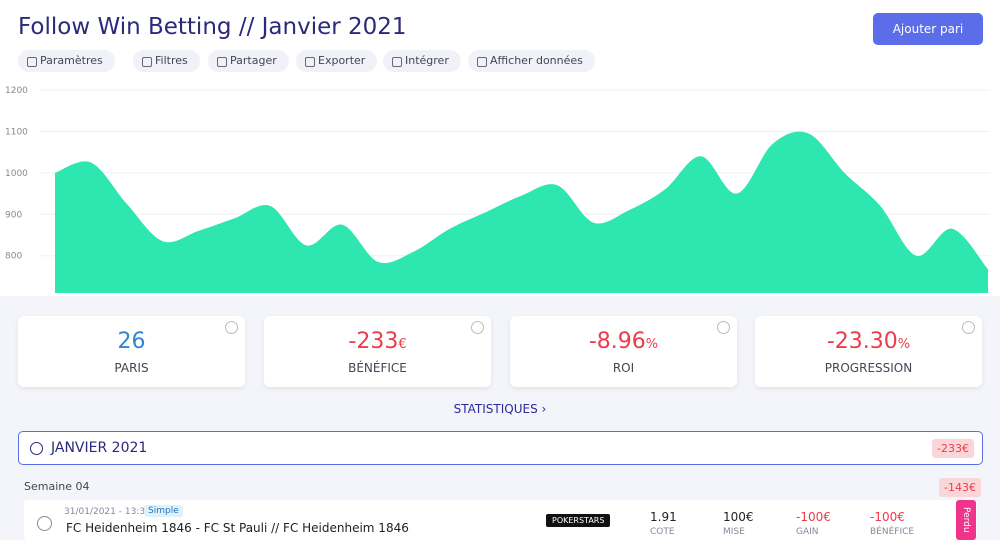 The width and height of the screenshot is (1000, 540). I want to click on bet-figure: 1.91 COTE, so click(663, 523).